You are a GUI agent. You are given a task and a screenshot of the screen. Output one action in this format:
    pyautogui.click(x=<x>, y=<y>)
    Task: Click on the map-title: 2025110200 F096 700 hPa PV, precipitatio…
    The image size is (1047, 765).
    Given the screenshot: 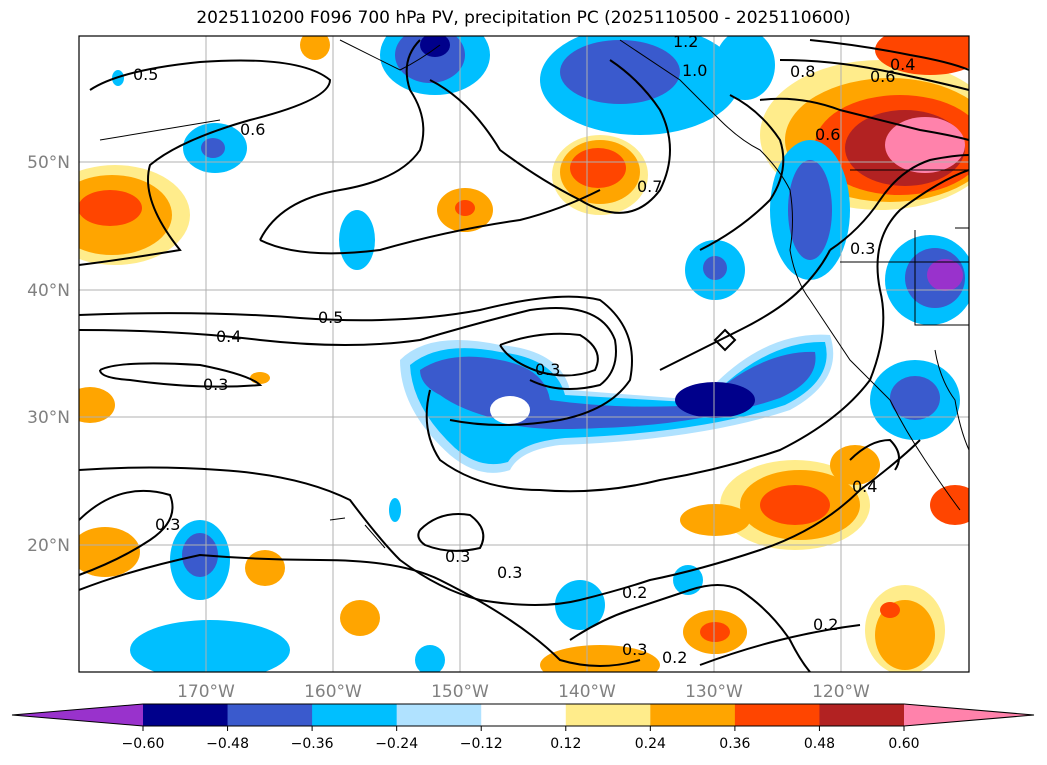 What is the action you would take?
    pyautogui.click(x=523, y=18)
    